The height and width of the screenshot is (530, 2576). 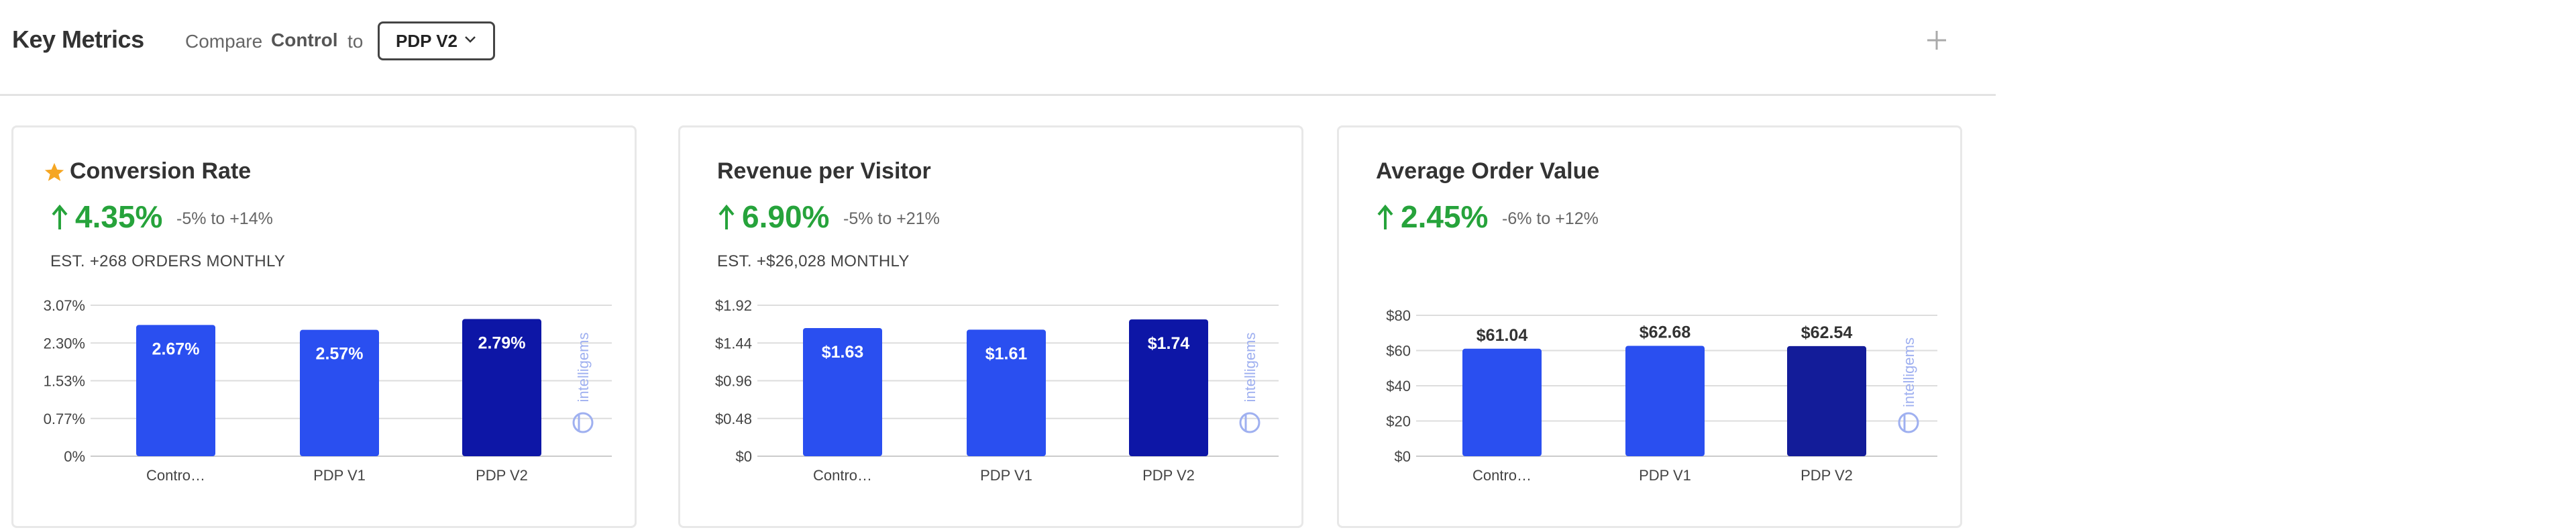 I want to click on bar-value-label: $62.54, so click(x=1827, y=332).